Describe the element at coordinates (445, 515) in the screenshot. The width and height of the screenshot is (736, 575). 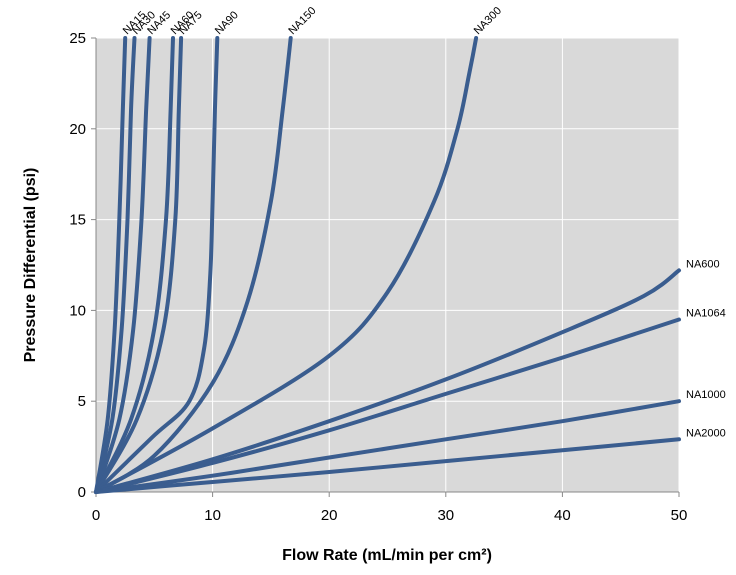
I see `x-tick-label: 30` at that location.